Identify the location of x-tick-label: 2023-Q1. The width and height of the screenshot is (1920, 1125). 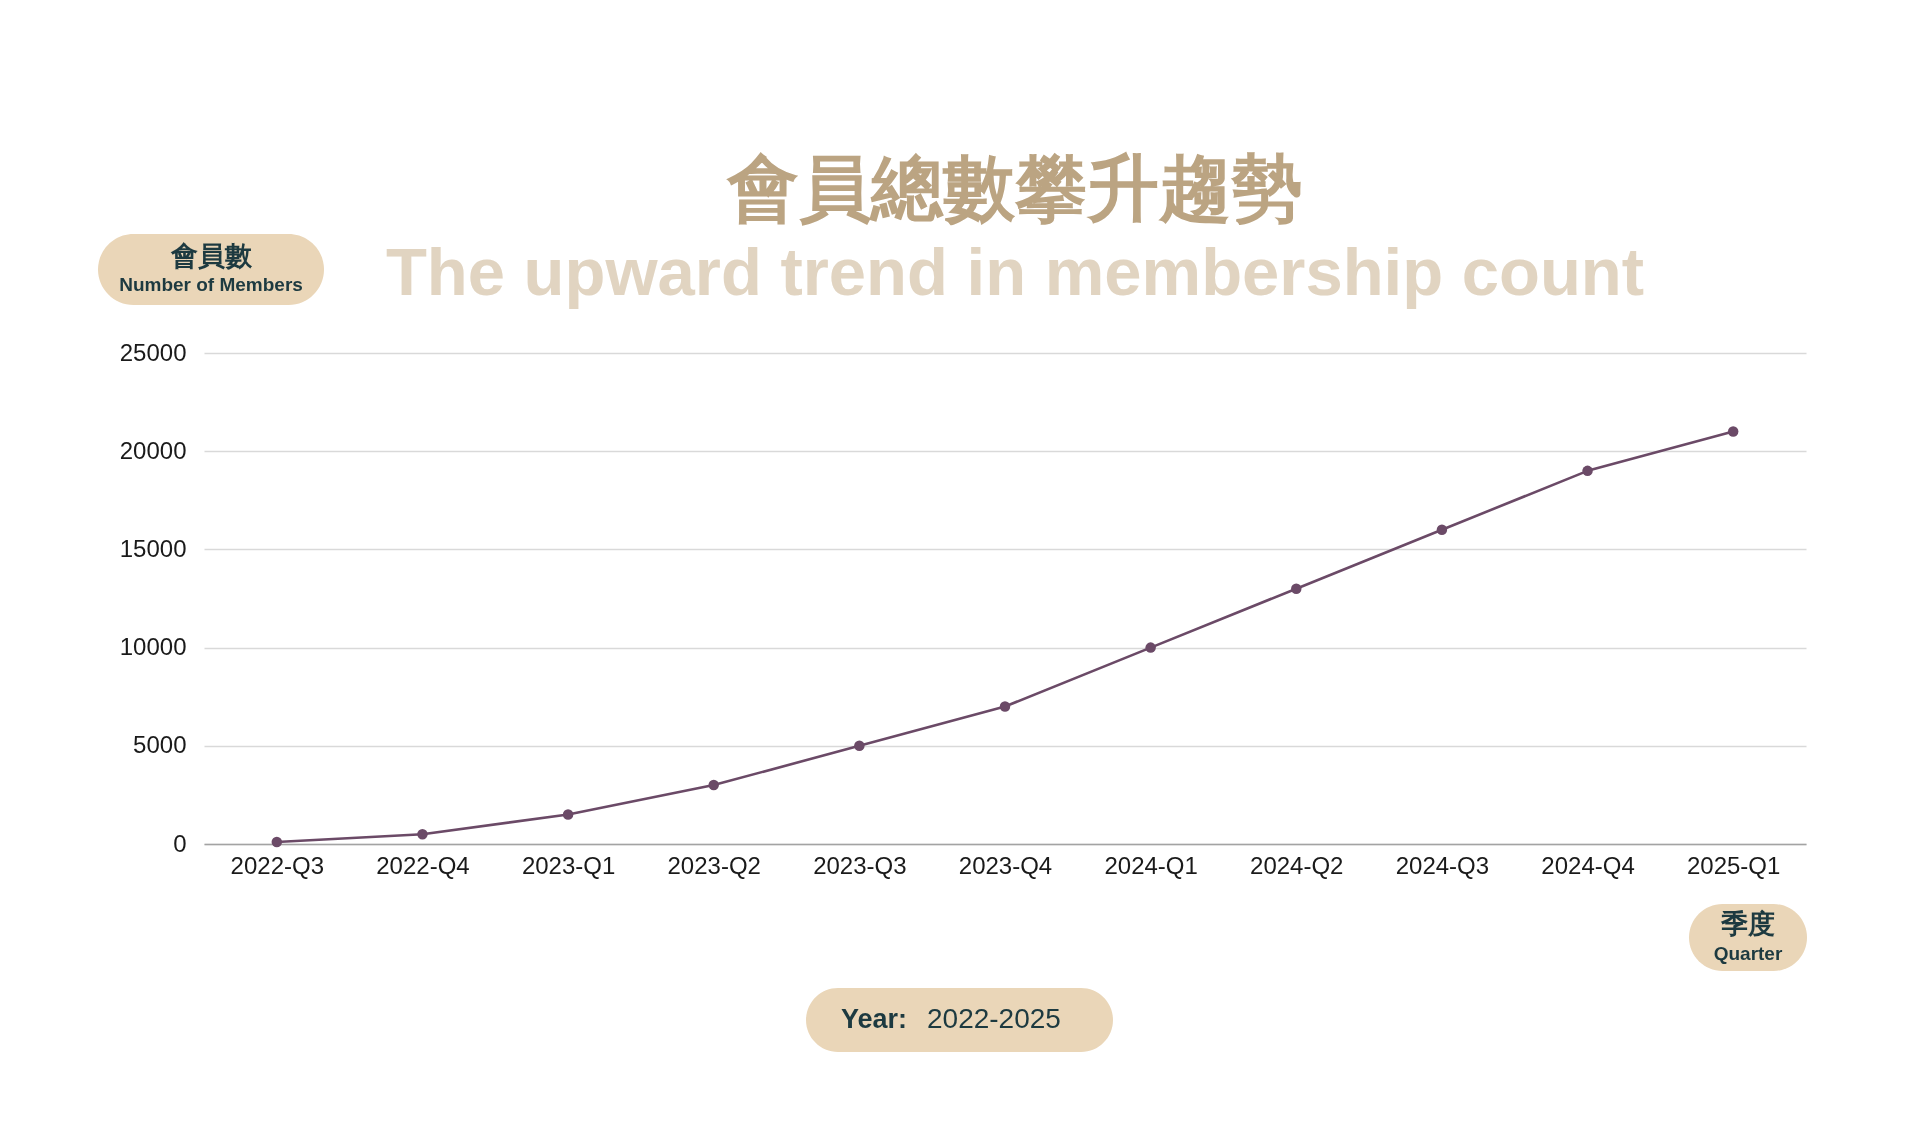
(568, 865).